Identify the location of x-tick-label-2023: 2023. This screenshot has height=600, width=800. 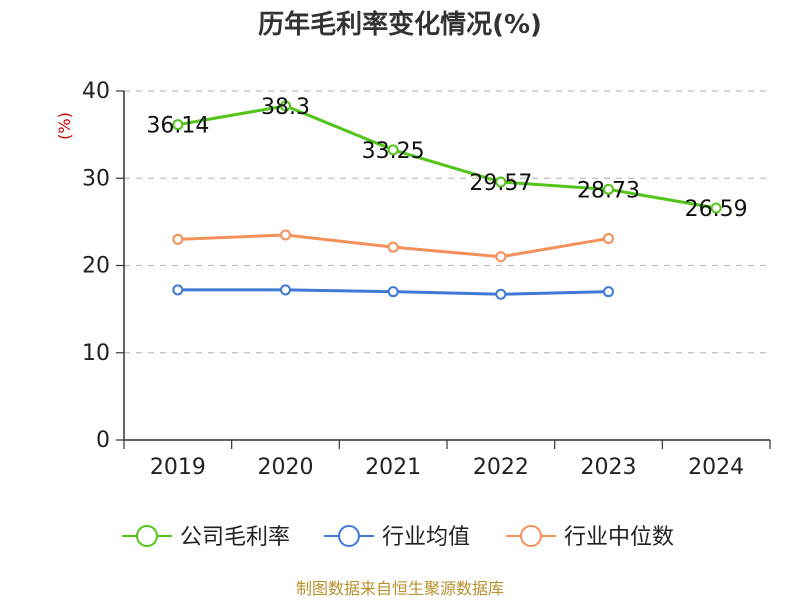
(609, 467).